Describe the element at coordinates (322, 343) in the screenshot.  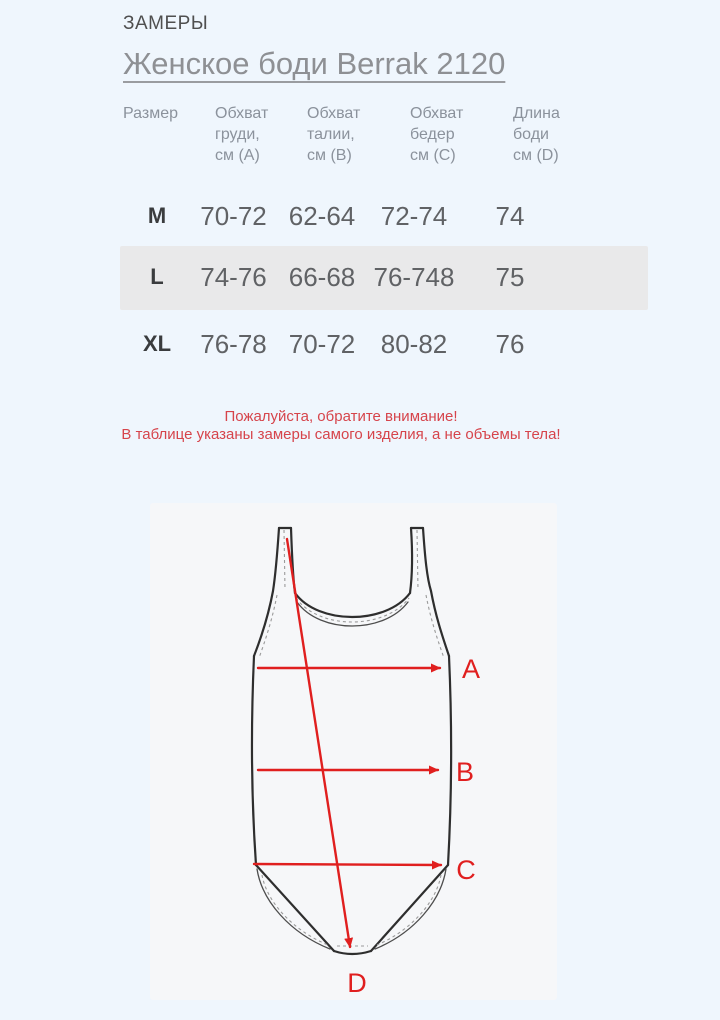
I see `waist-cell: 70-72` at that location.